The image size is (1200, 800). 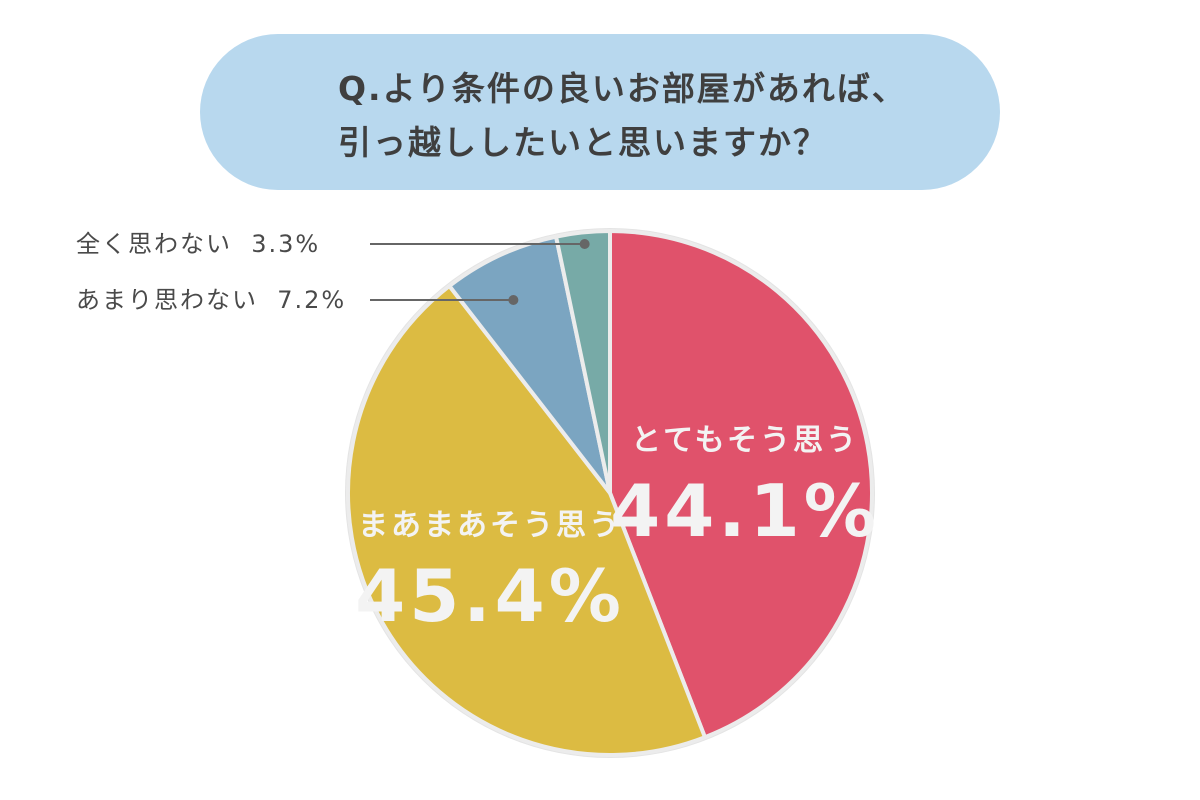 What do you see at coordinates (745, 440) in the screenshot?
I see `slice-label-1: とてもそう思う` at bounding box center [745, 440].